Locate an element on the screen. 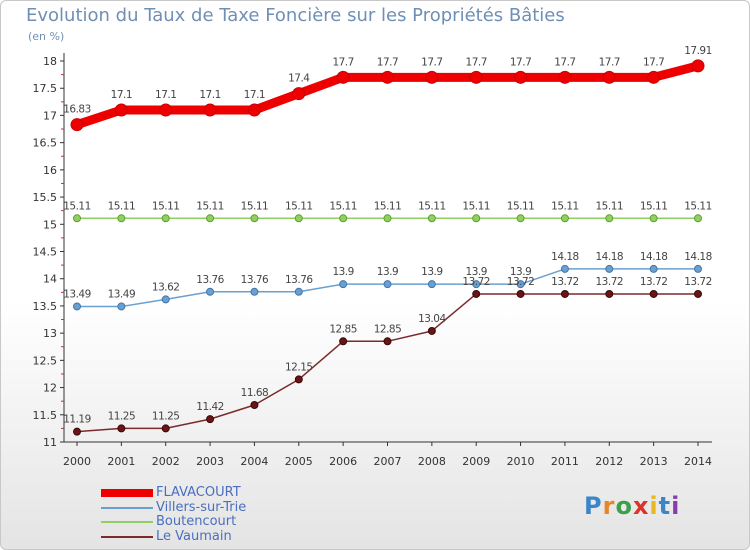 The image size is (750, 550). data-label: 13.76 is located at coordinates (255, 280).